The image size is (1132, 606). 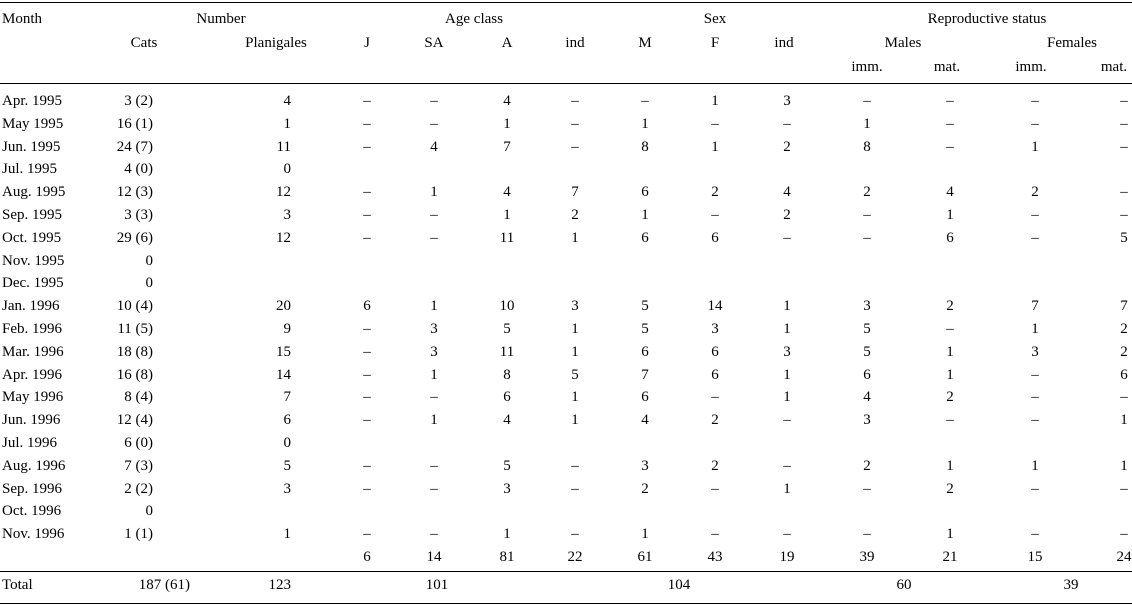 I want to click on subtotal-a: 81, so click(x=507, y=557).